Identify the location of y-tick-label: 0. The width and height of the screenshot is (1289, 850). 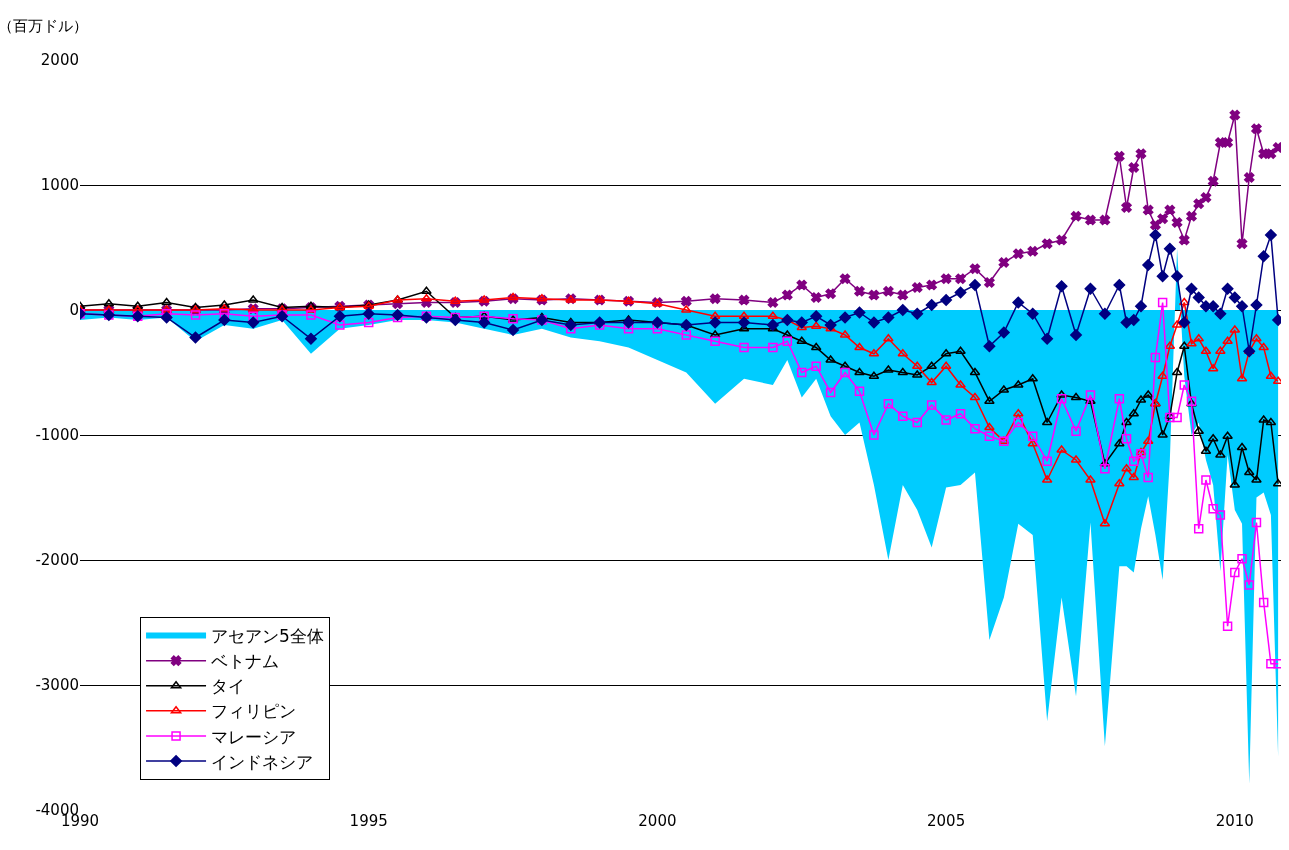
(74, 310).